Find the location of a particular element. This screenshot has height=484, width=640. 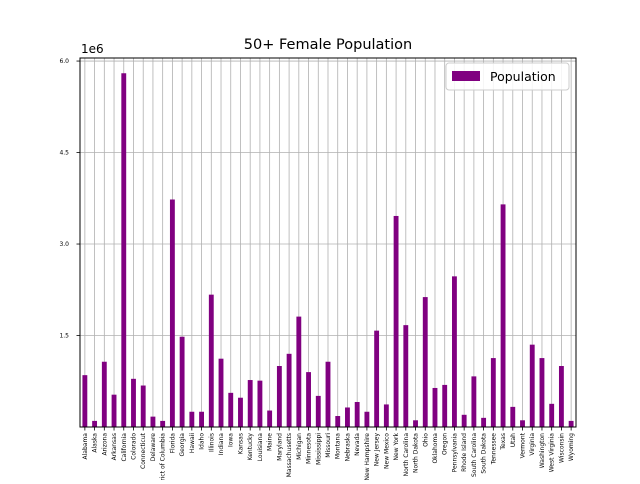

x-tick-label: Kentucky is located at coordinates (250, 447).